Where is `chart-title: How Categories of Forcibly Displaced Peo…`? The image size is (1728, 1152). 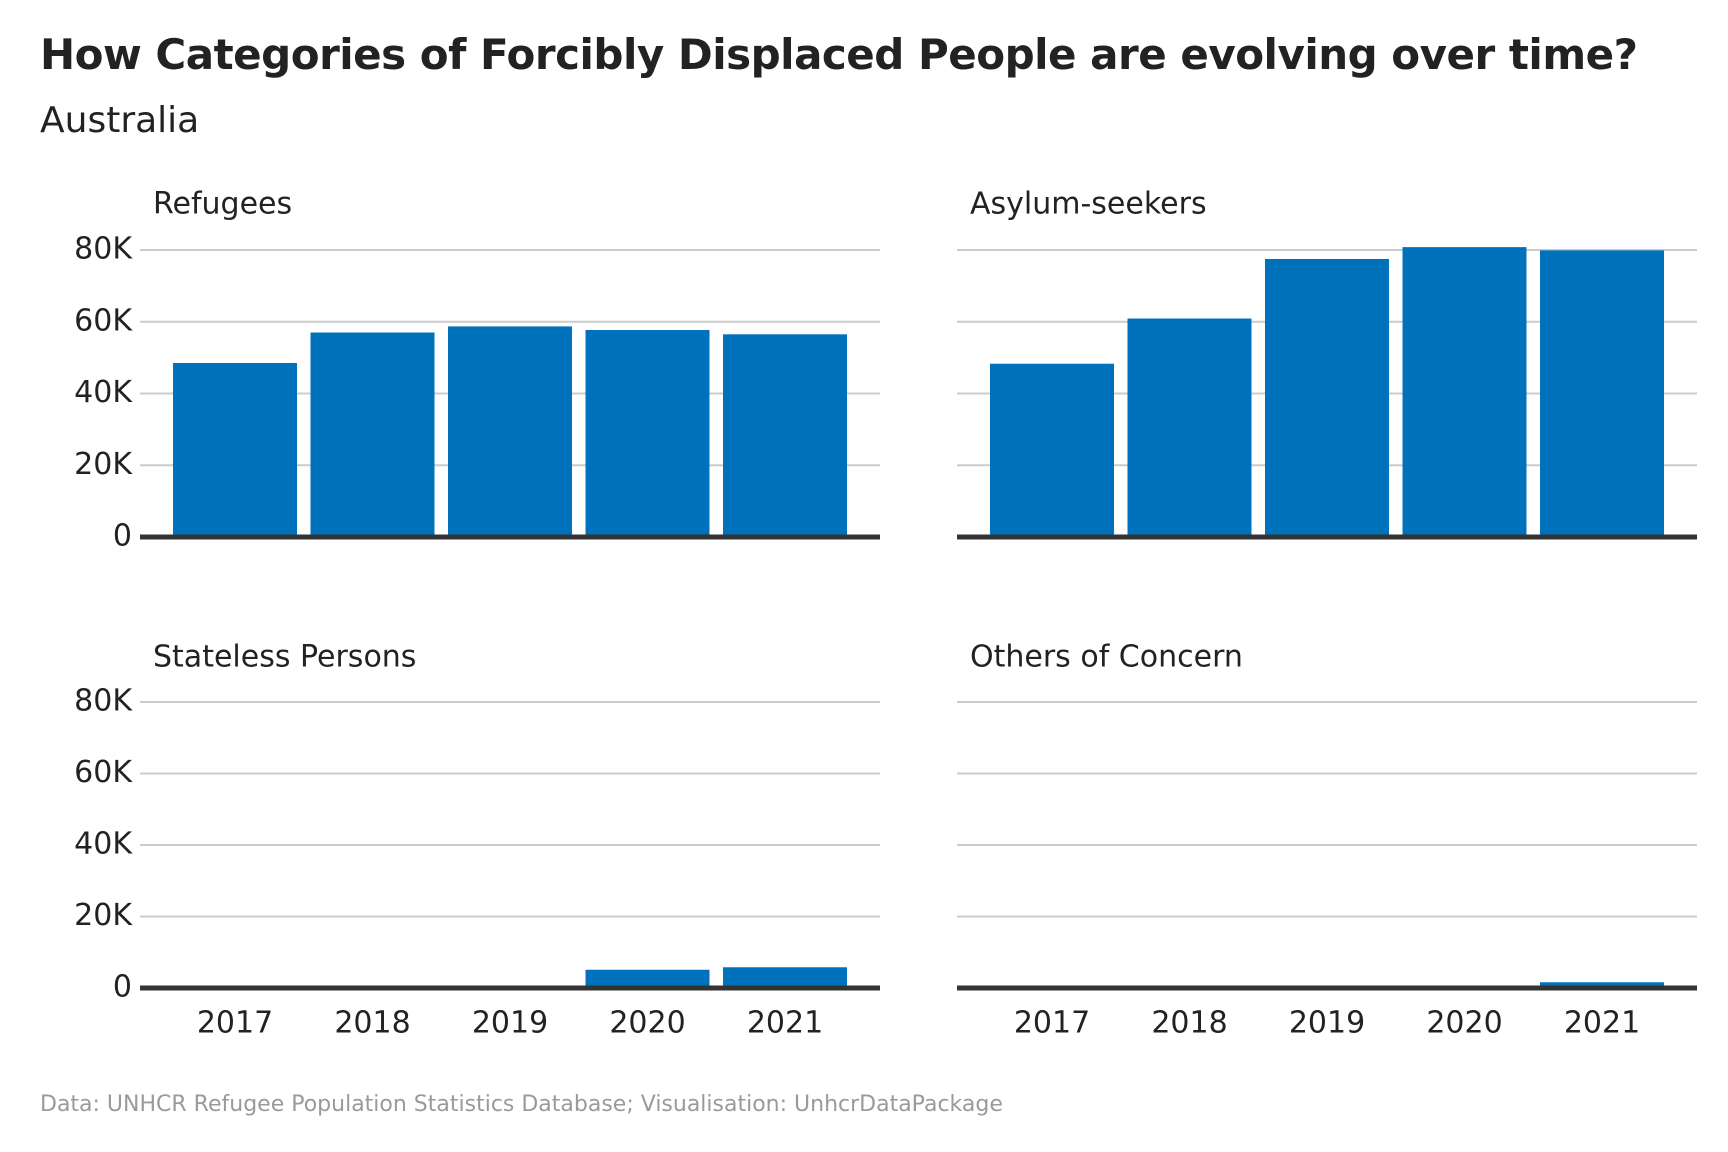 chart-title: How Categories of Forcibly Displaced Peo… is located at coordinates (839, 54).